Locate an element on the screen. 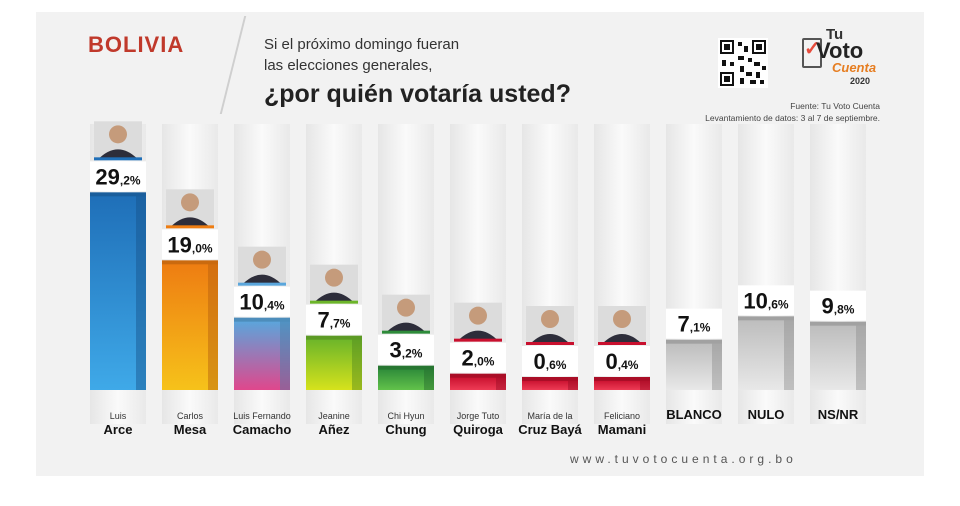  category-label-line2: Arce is located at coordinates (118, 429).